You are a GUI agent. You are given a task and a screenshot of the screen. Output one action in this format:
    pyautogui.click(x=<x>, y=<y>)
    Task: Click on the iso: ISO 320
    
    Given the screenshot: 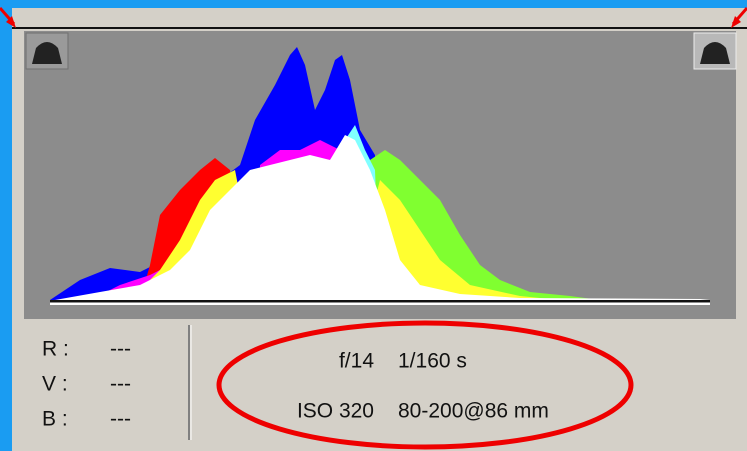 What is the action you would take?
    pyautogui.click(x=335, y=411)
    